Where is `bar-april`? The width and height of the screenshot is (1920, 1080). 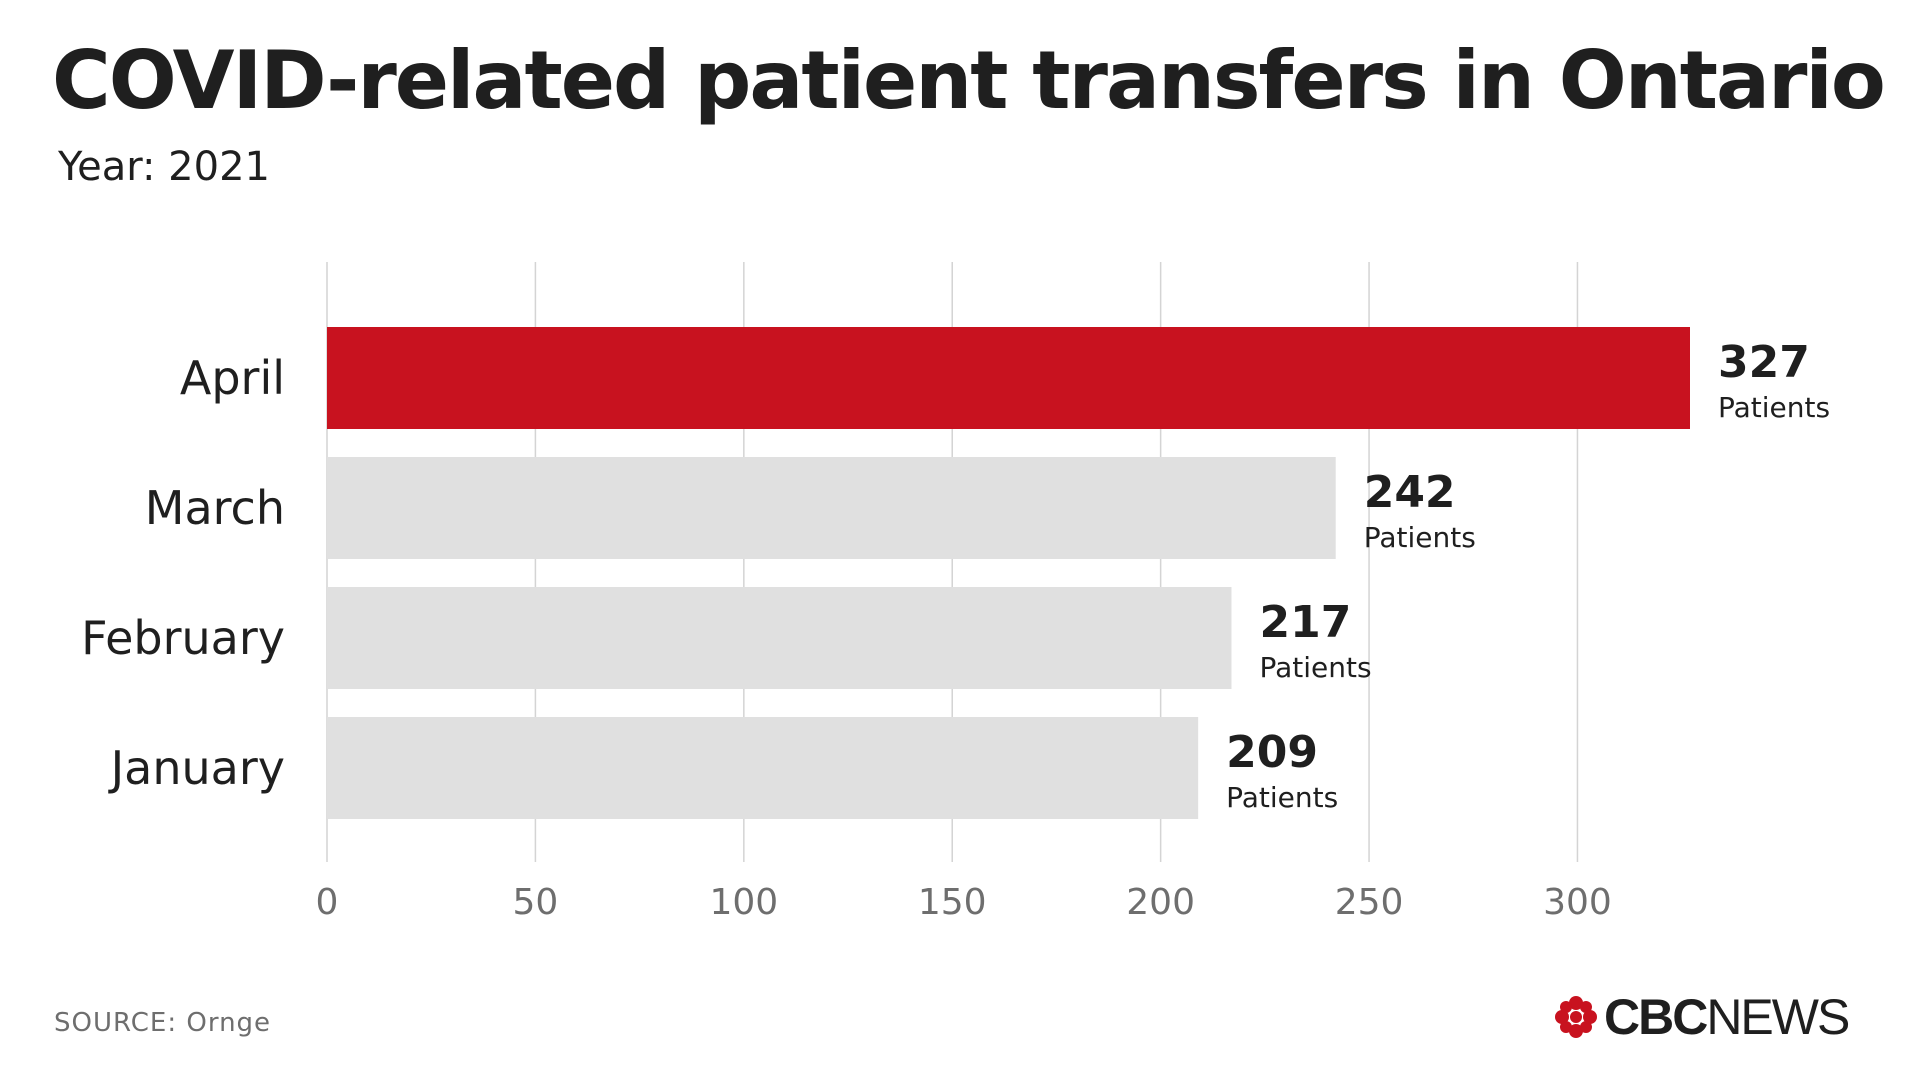 bar-april is located at coordinates (1008, 378).